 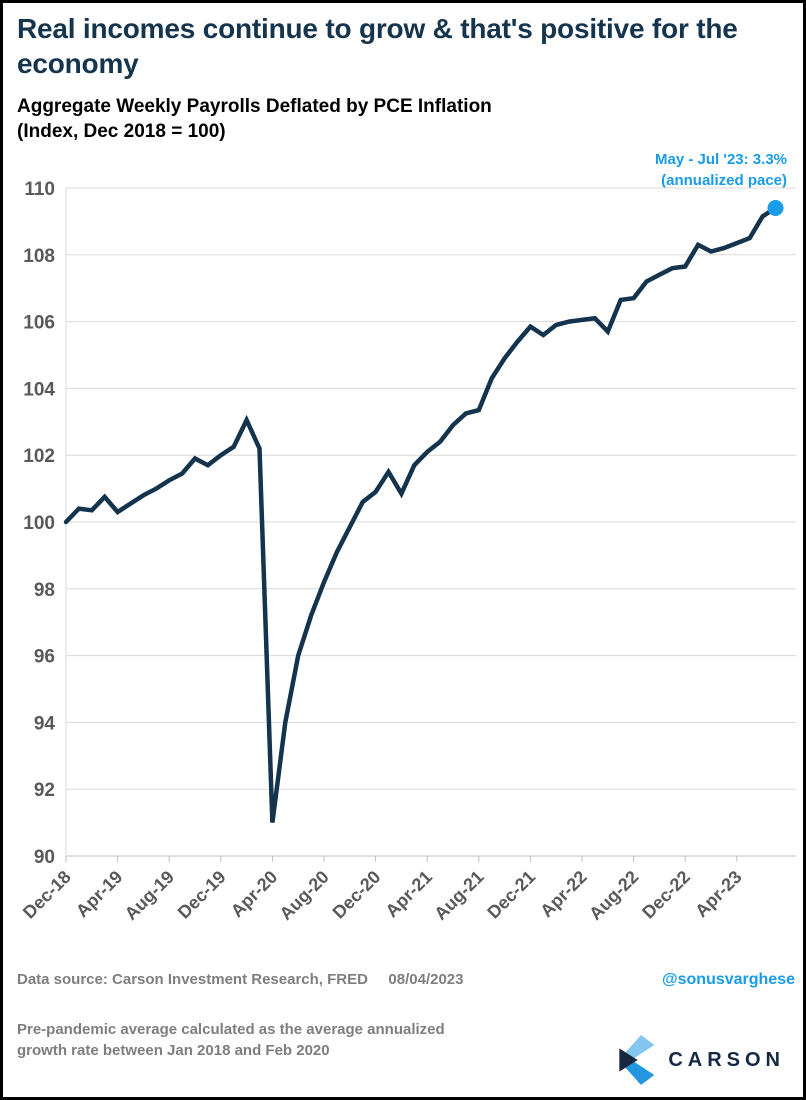 I want to click on svg-text: 108, so click(x=39, y=256).